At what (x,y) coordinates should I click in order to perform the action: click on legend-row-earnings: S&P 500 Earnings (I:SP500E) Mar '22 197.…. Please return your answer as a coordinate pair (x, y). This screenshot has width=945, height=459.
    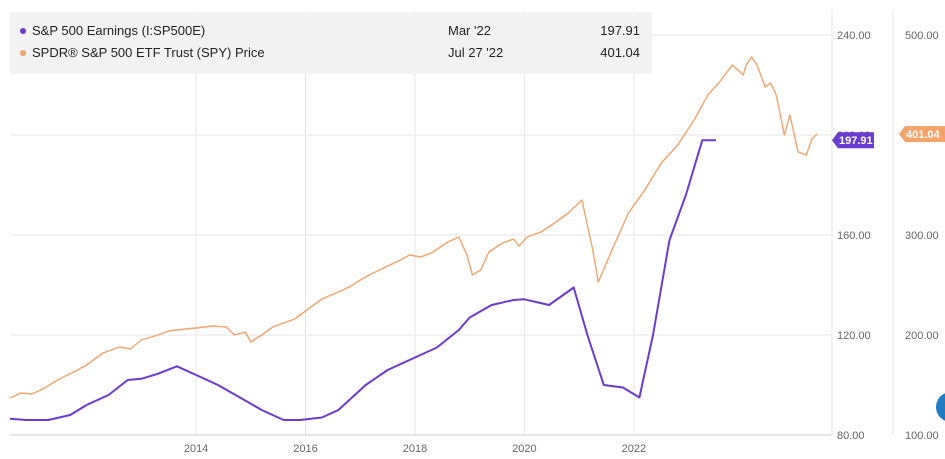
    Looking at the image, I should click on (331, 31).